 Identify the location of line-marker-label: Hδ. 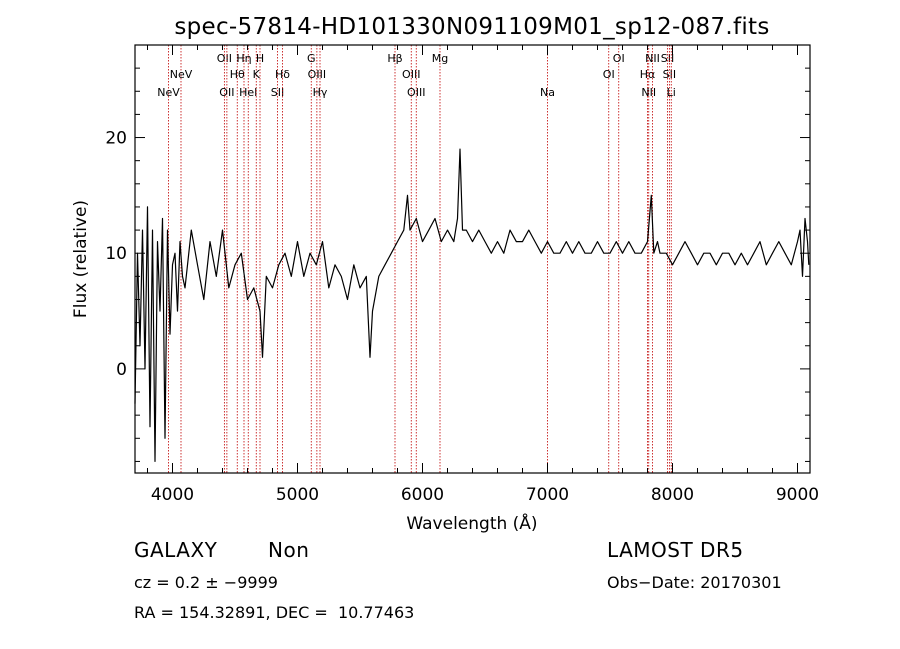
(282, 74).